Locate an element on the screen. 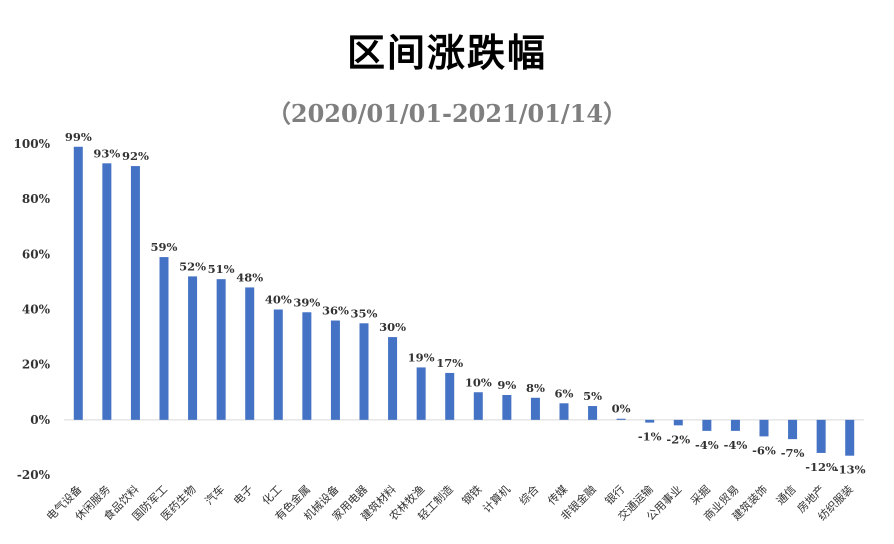 Image resolution: width=894 pixels, height=544 pixels. x-tick-label: 通信 is located at coordinates (786, 495).